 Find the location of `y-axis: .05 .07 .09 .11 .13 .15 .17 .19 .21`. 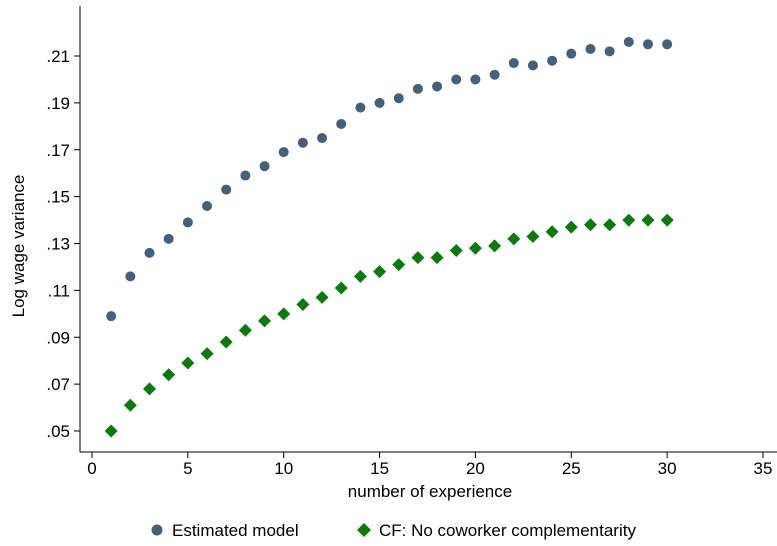

y-axis: .05 .07 .09 .11 .13 .15 .17 .19 .21 is located at coordinates (63, 244).